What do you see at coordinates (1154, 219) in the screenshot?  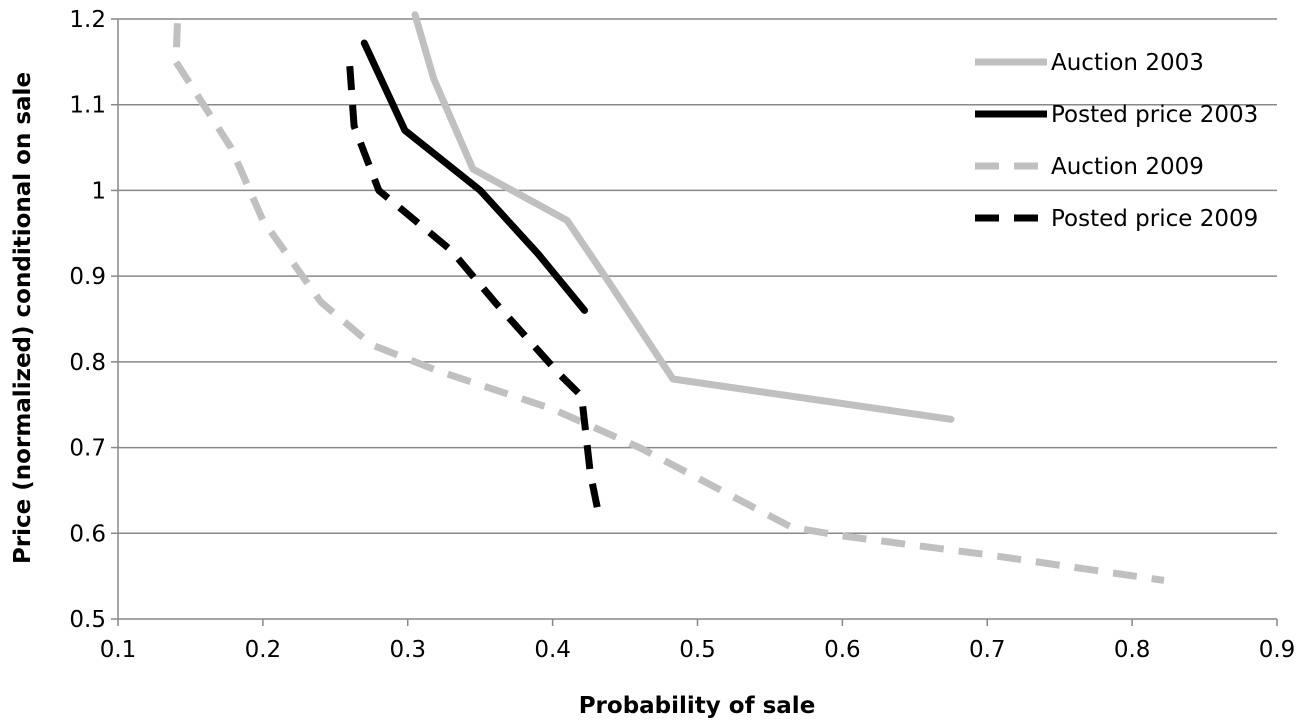 I see `legend-label: Posted price 2009` at bounding box center [1154, 219].